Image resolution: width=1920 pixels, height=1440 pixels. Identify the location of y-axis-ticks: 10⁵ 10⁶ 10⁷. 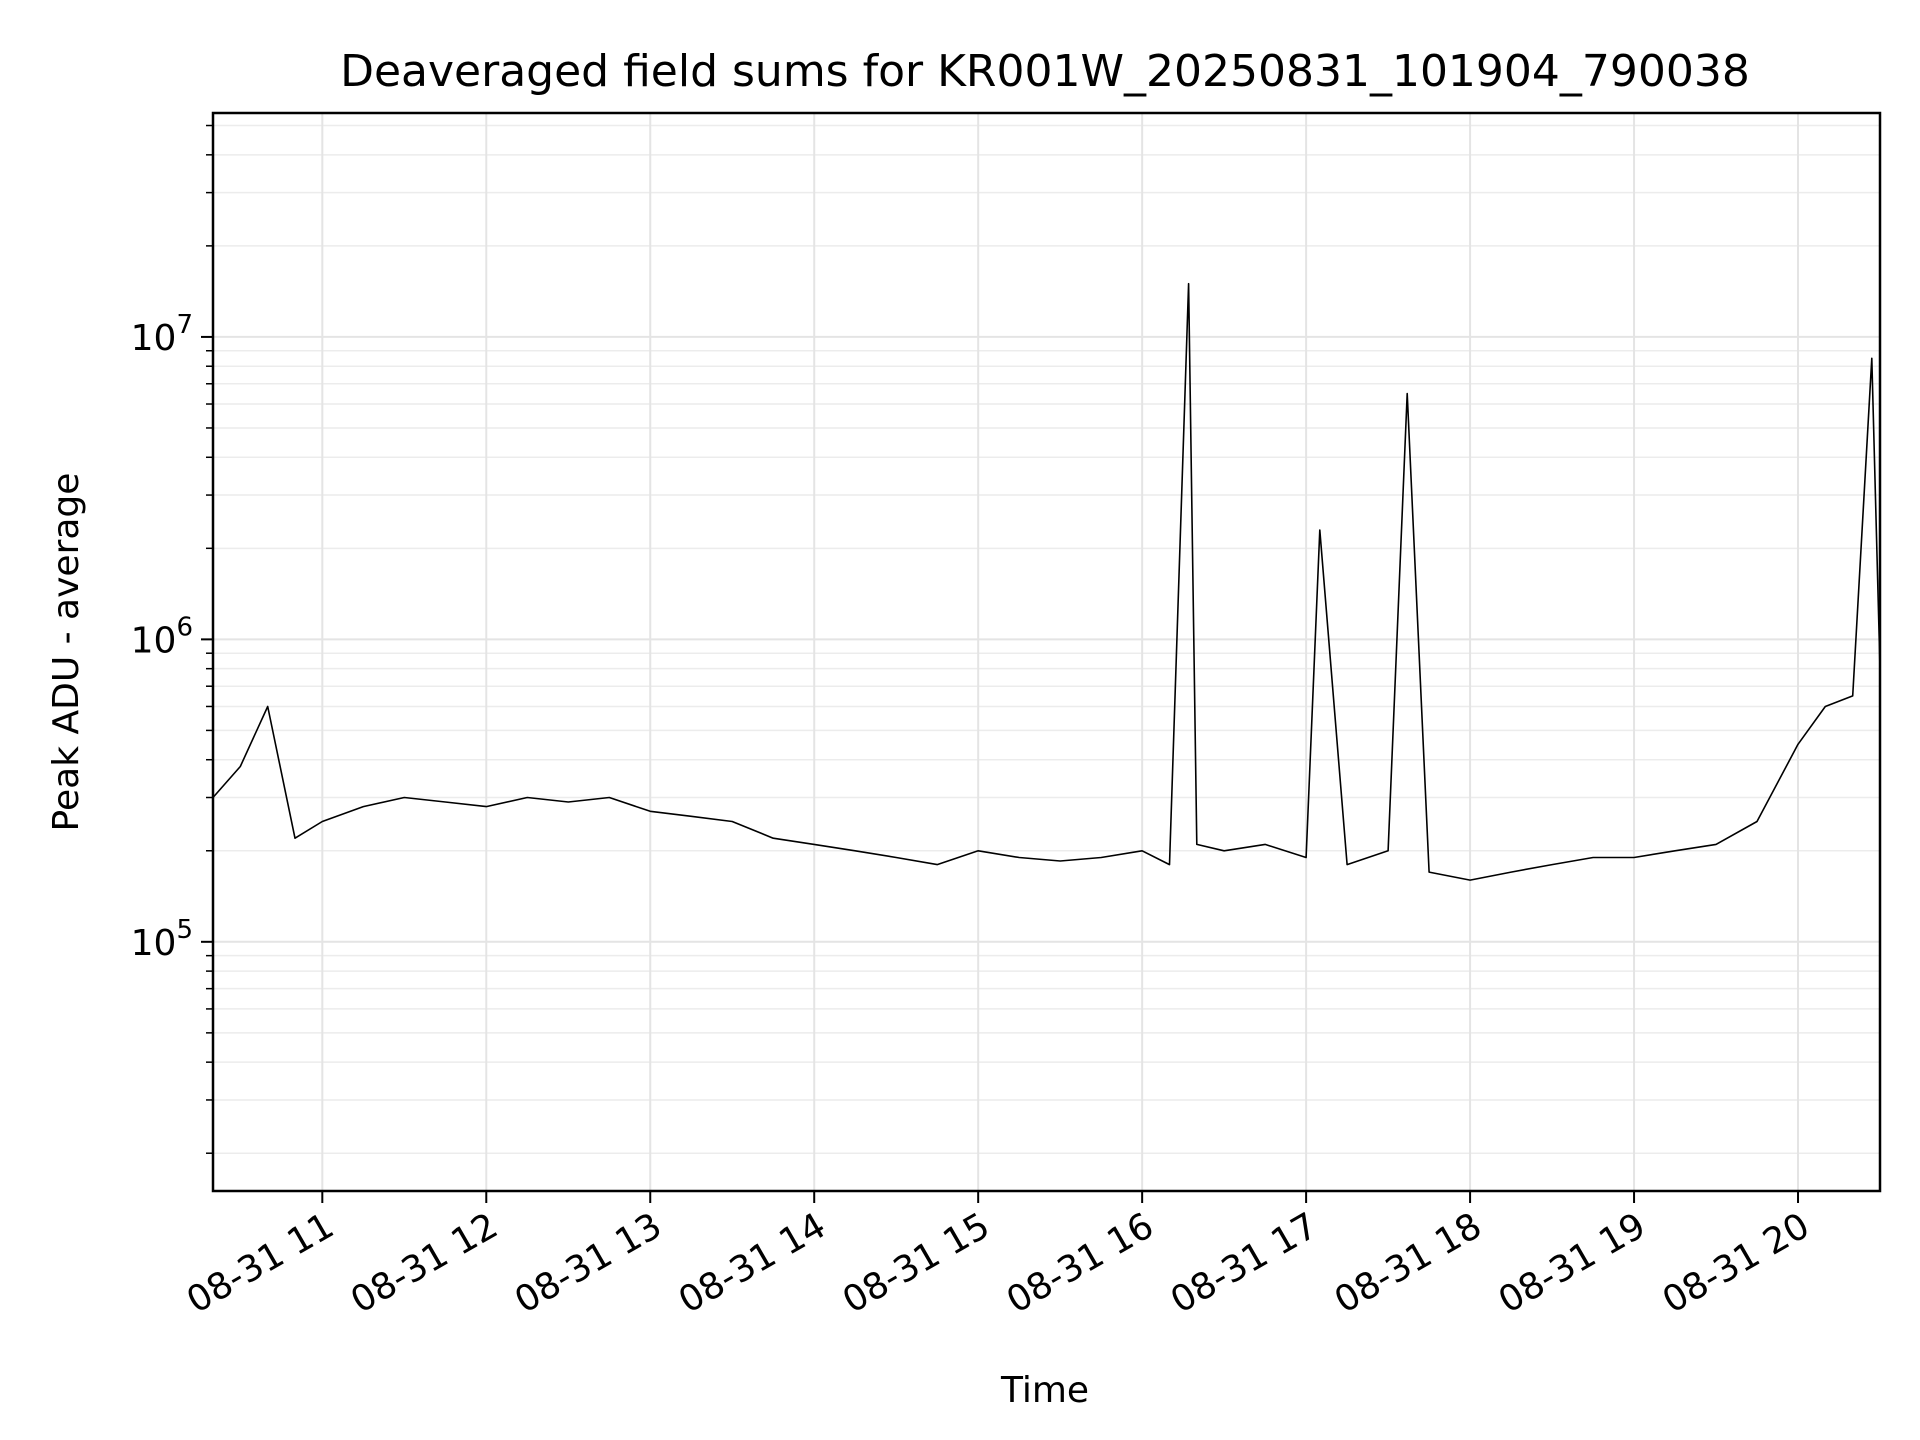
(172, 639).